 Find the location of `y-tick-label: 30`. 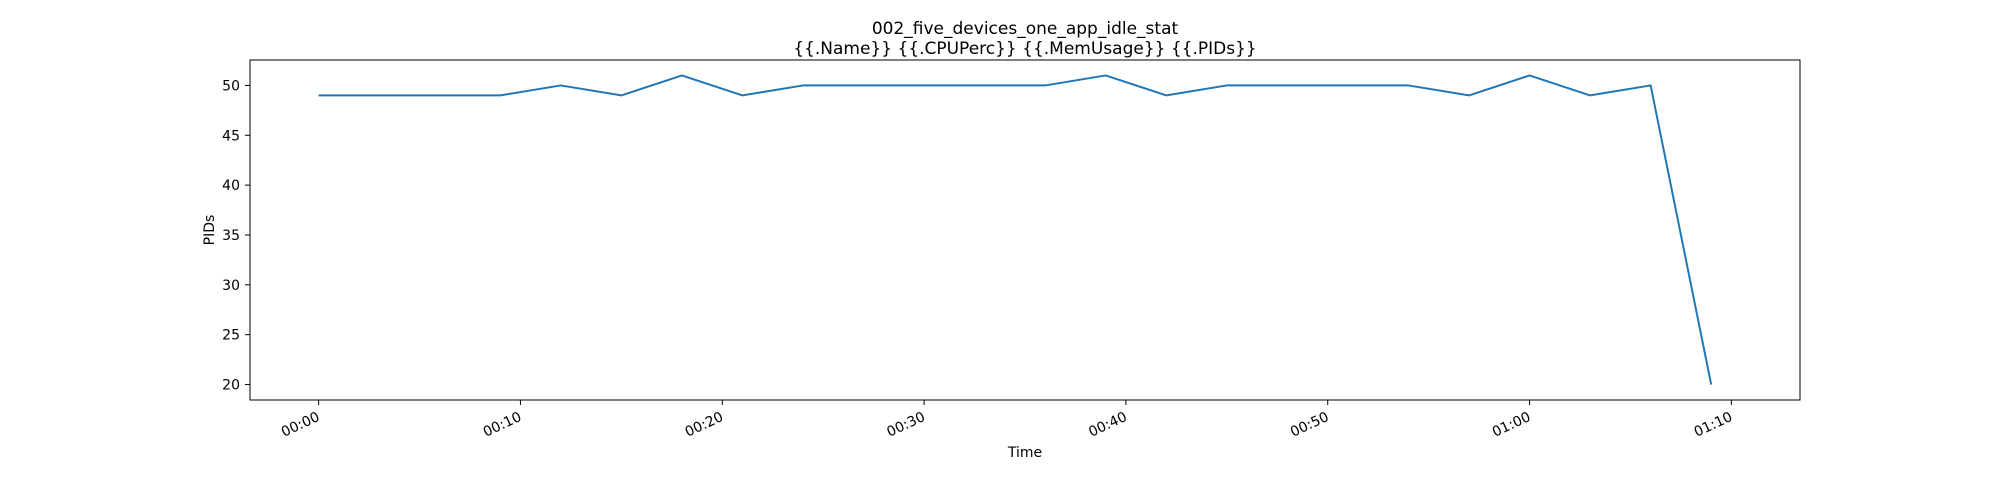

y-tick-label: 30 is located at coordinates (231, 286).